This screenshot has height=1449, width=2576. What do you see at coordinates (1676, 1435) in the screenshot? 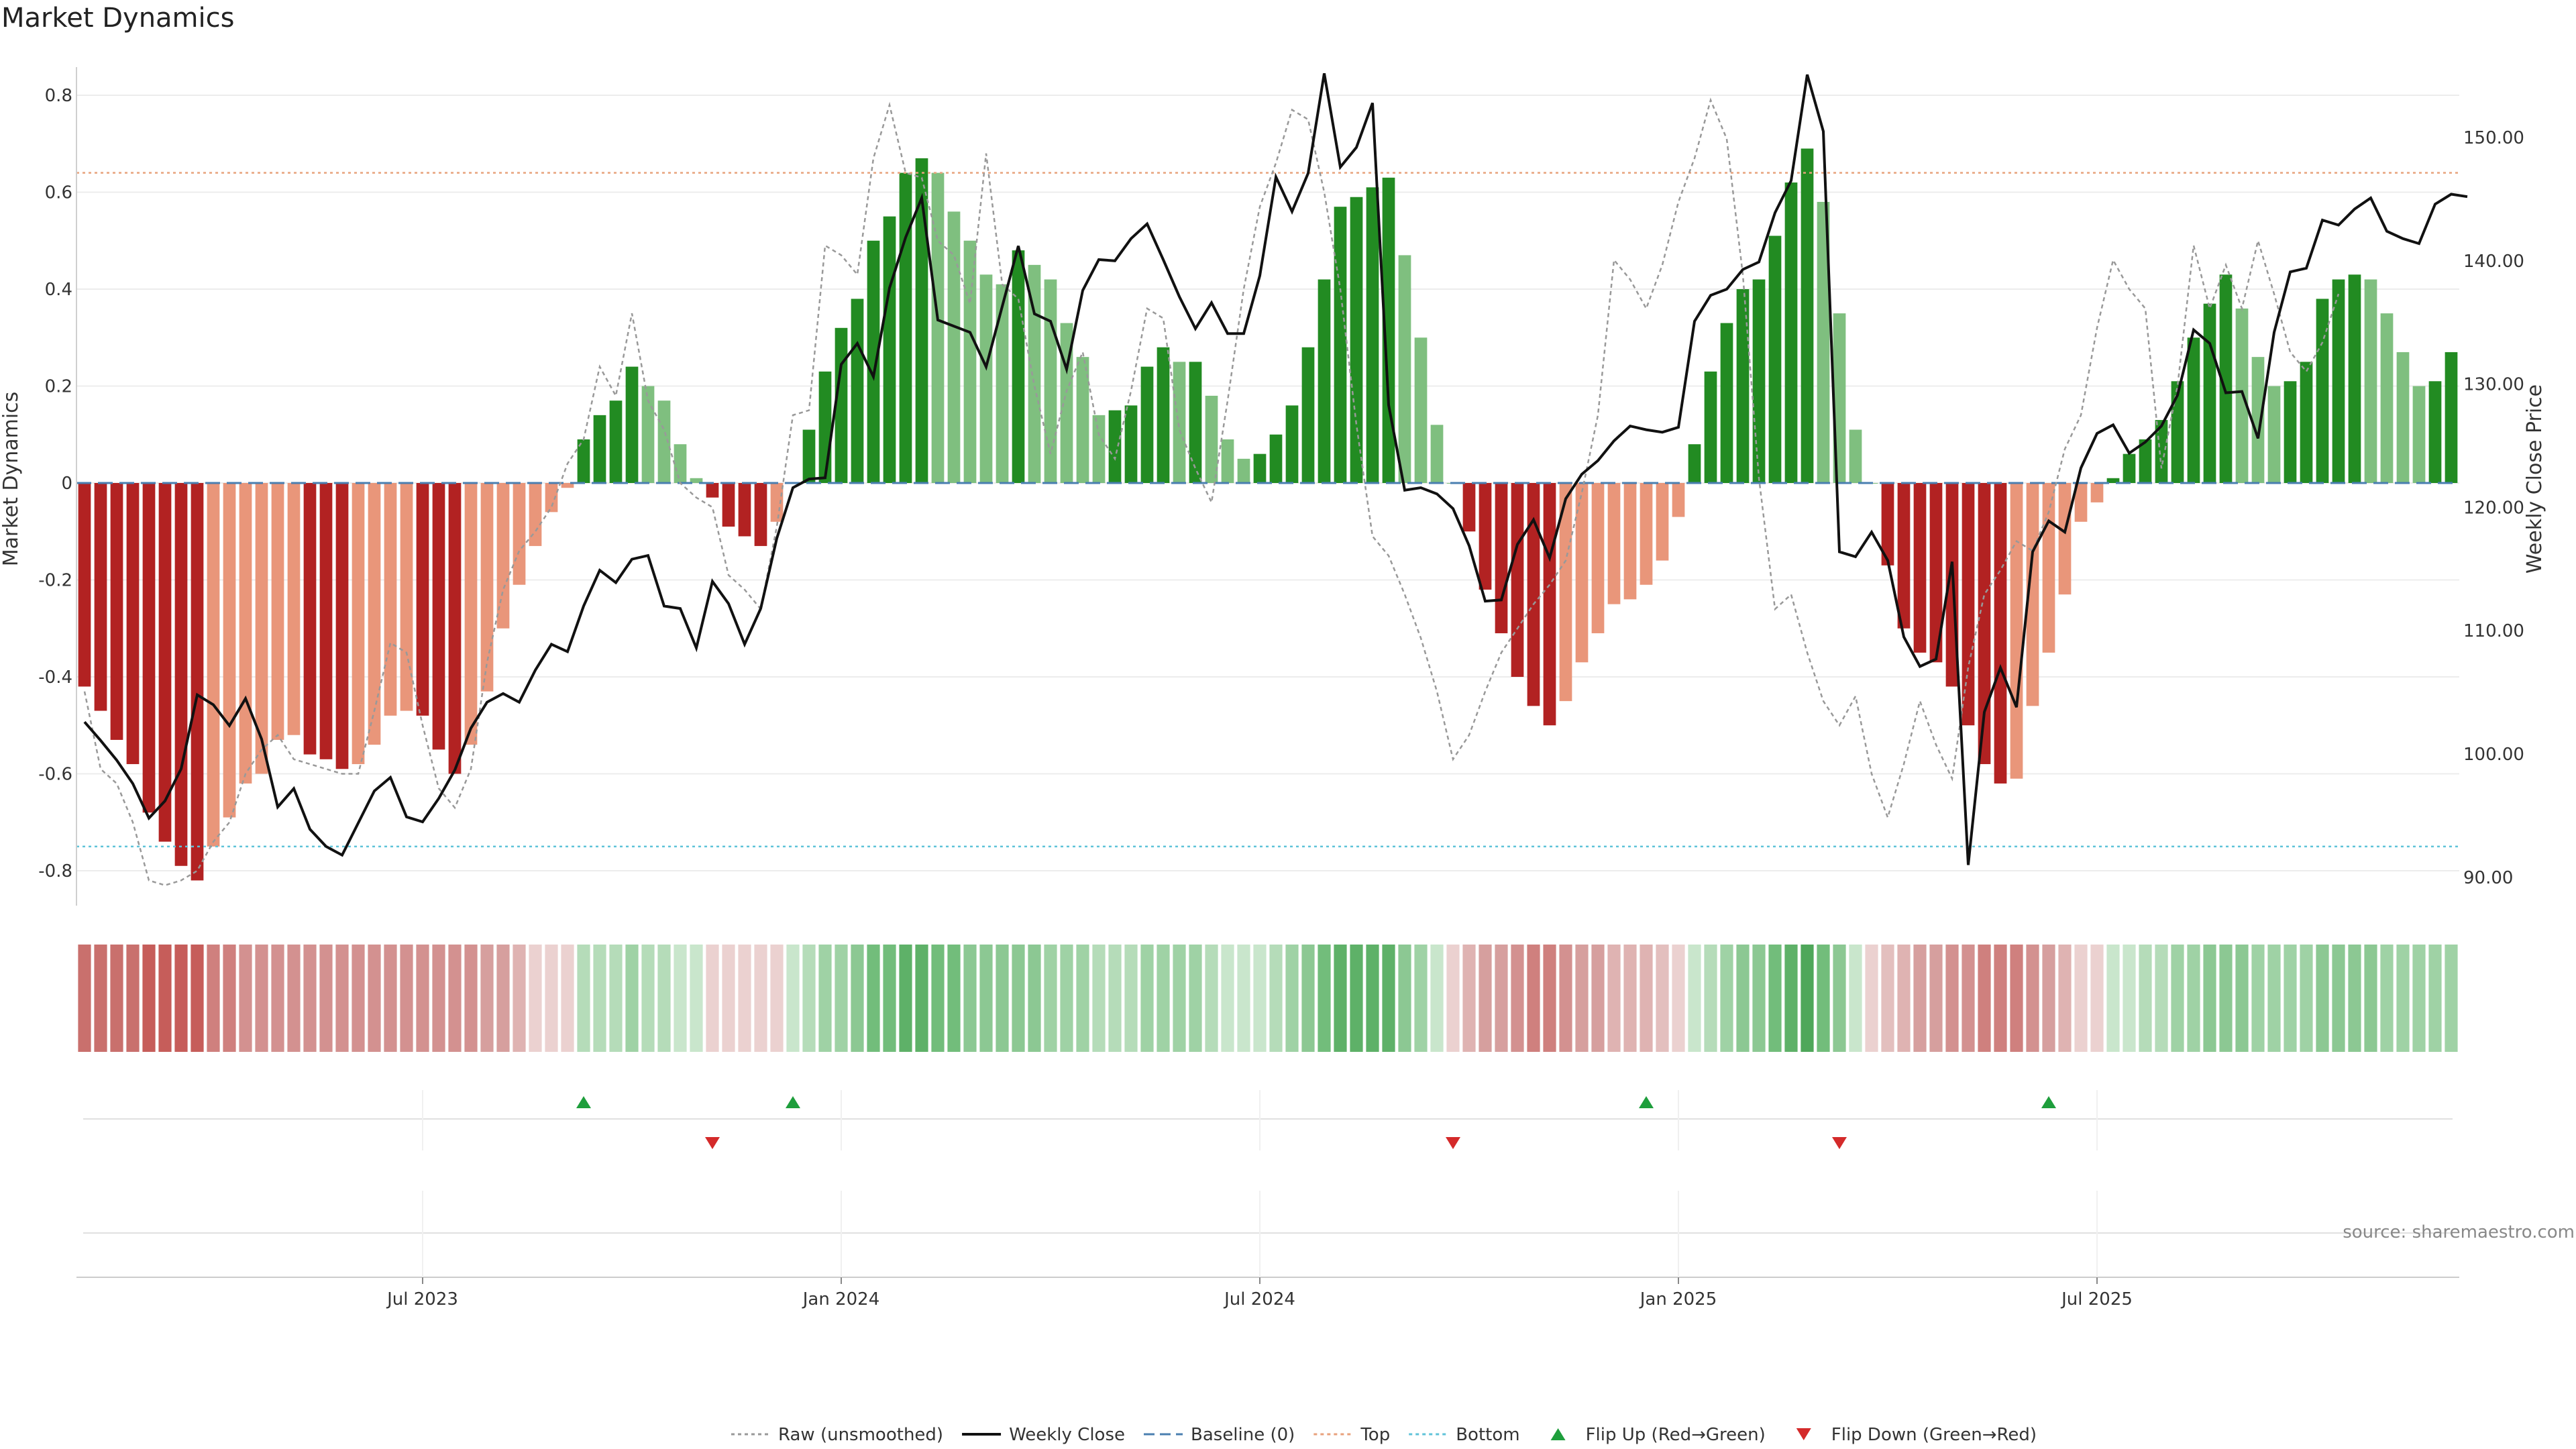
I see `legend-label: Flip Up (Red→Green)` at bounding box center [1676, 1435].